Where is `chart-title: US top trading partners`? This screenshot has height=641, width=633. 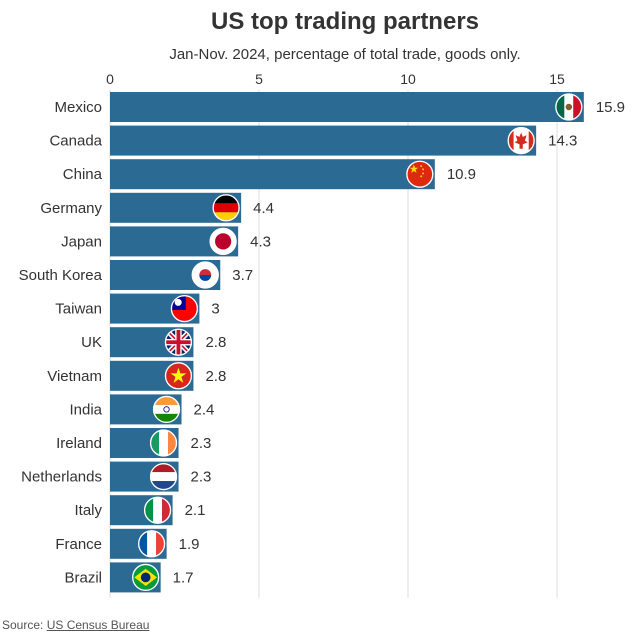
chart-title: US top trading partners is located at coordinates (345, 21).